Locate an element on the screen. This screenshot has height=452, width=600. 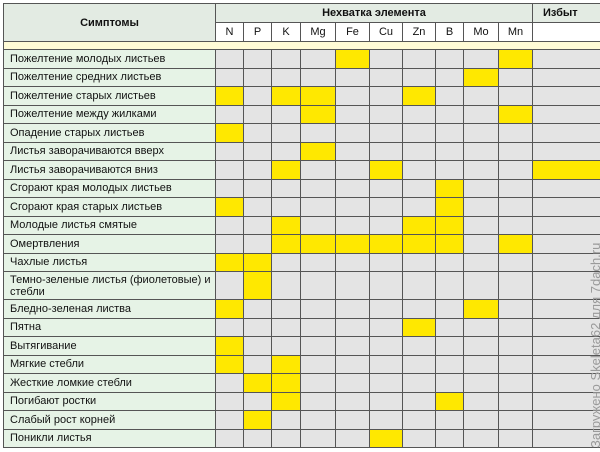
symptom-label: Погибают ростки is located at coordinates (109, 401).